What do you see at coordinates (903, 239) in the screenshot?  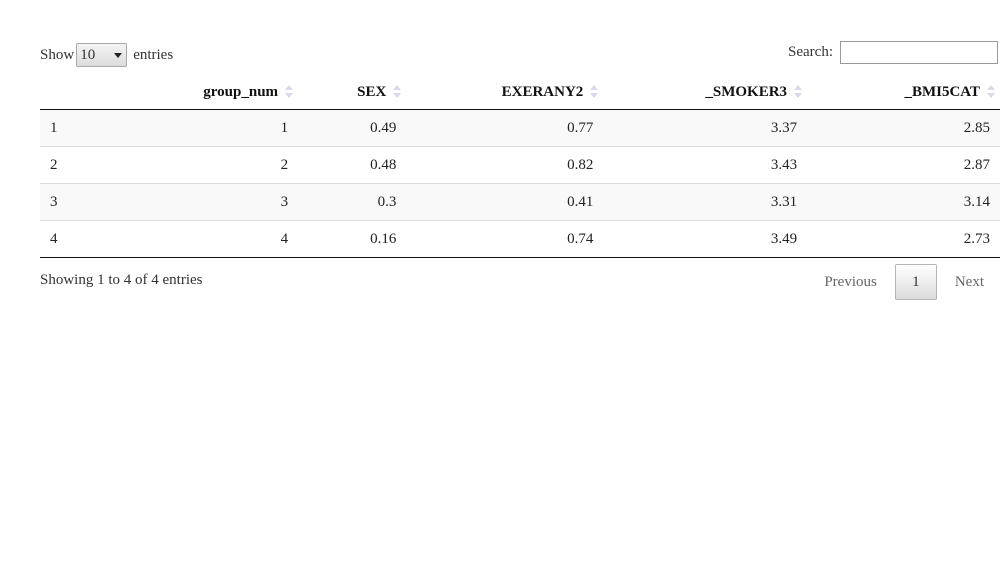 I see `table-cell: 2.73` at bounding box center [903, 239].